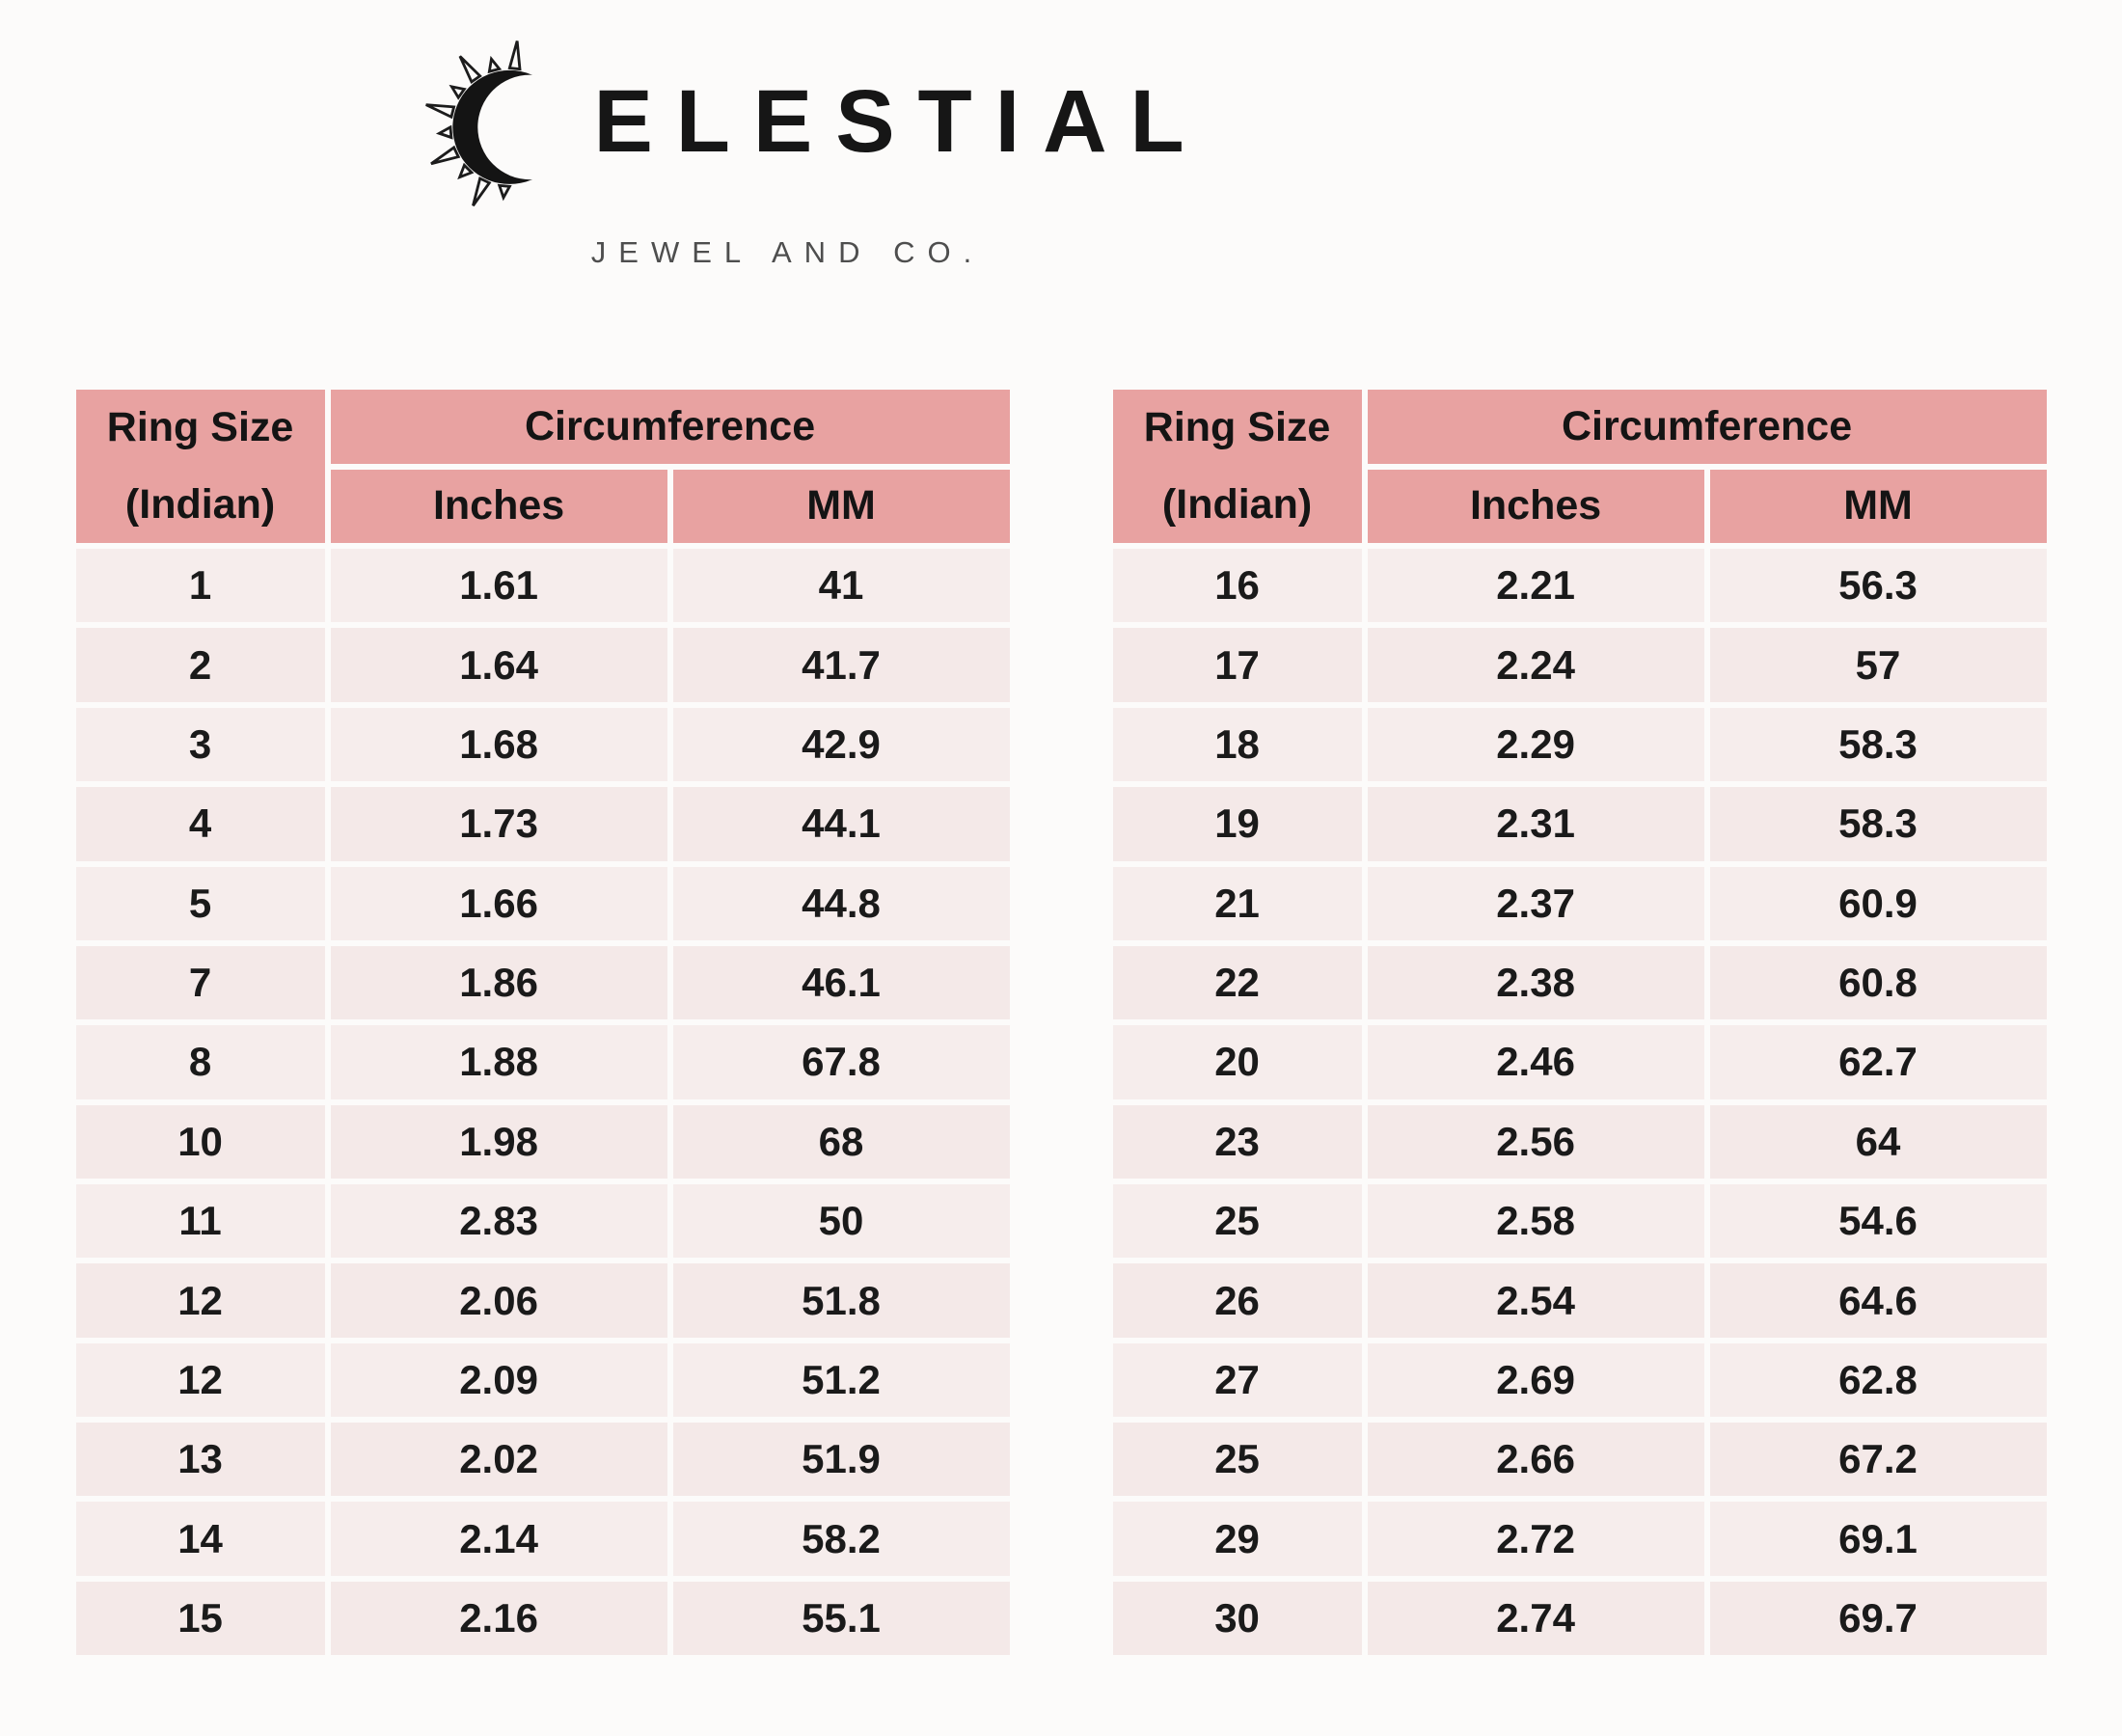  Describe the element at coordinates (841, 1221) in the screenshot. I see `mm-cell: 50` at that location.